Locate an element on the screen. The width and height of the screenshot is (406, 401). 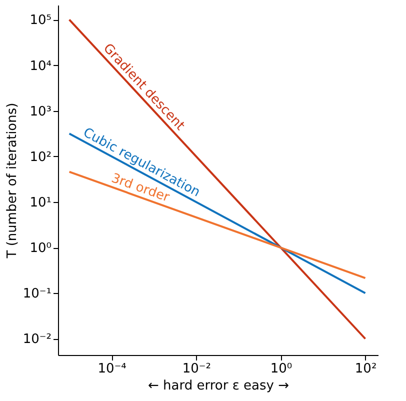
y-tick-label: 10² is located at coordinates (41, 157).